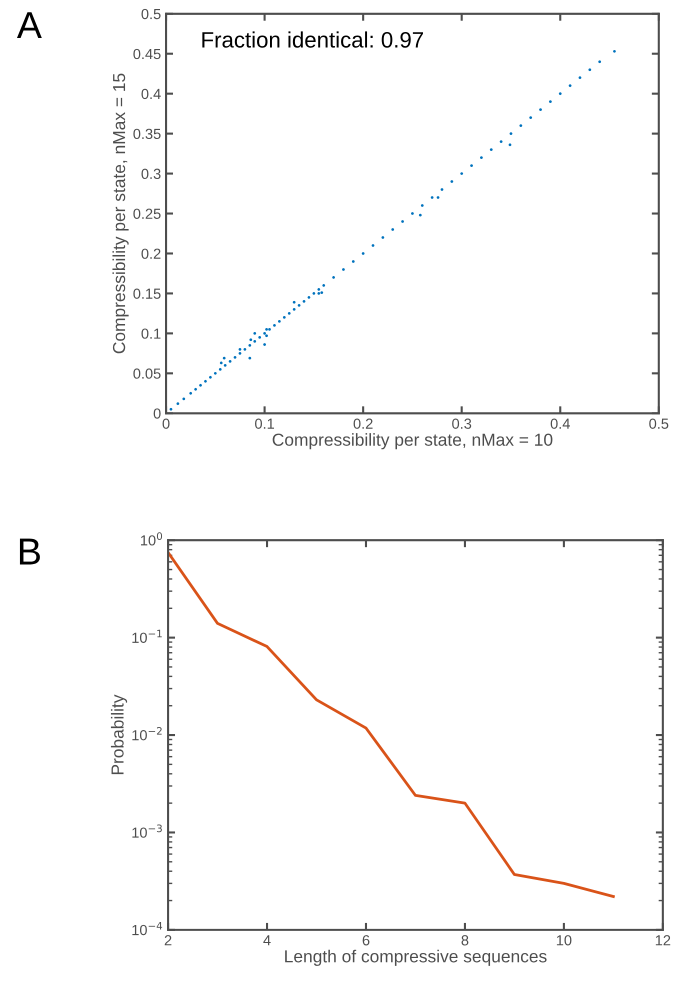  What do you see at coordinates (147, 636) in the screenshot?
I see `y-tick-label: 10$^{−1}$` at bounding box center [147, 636].